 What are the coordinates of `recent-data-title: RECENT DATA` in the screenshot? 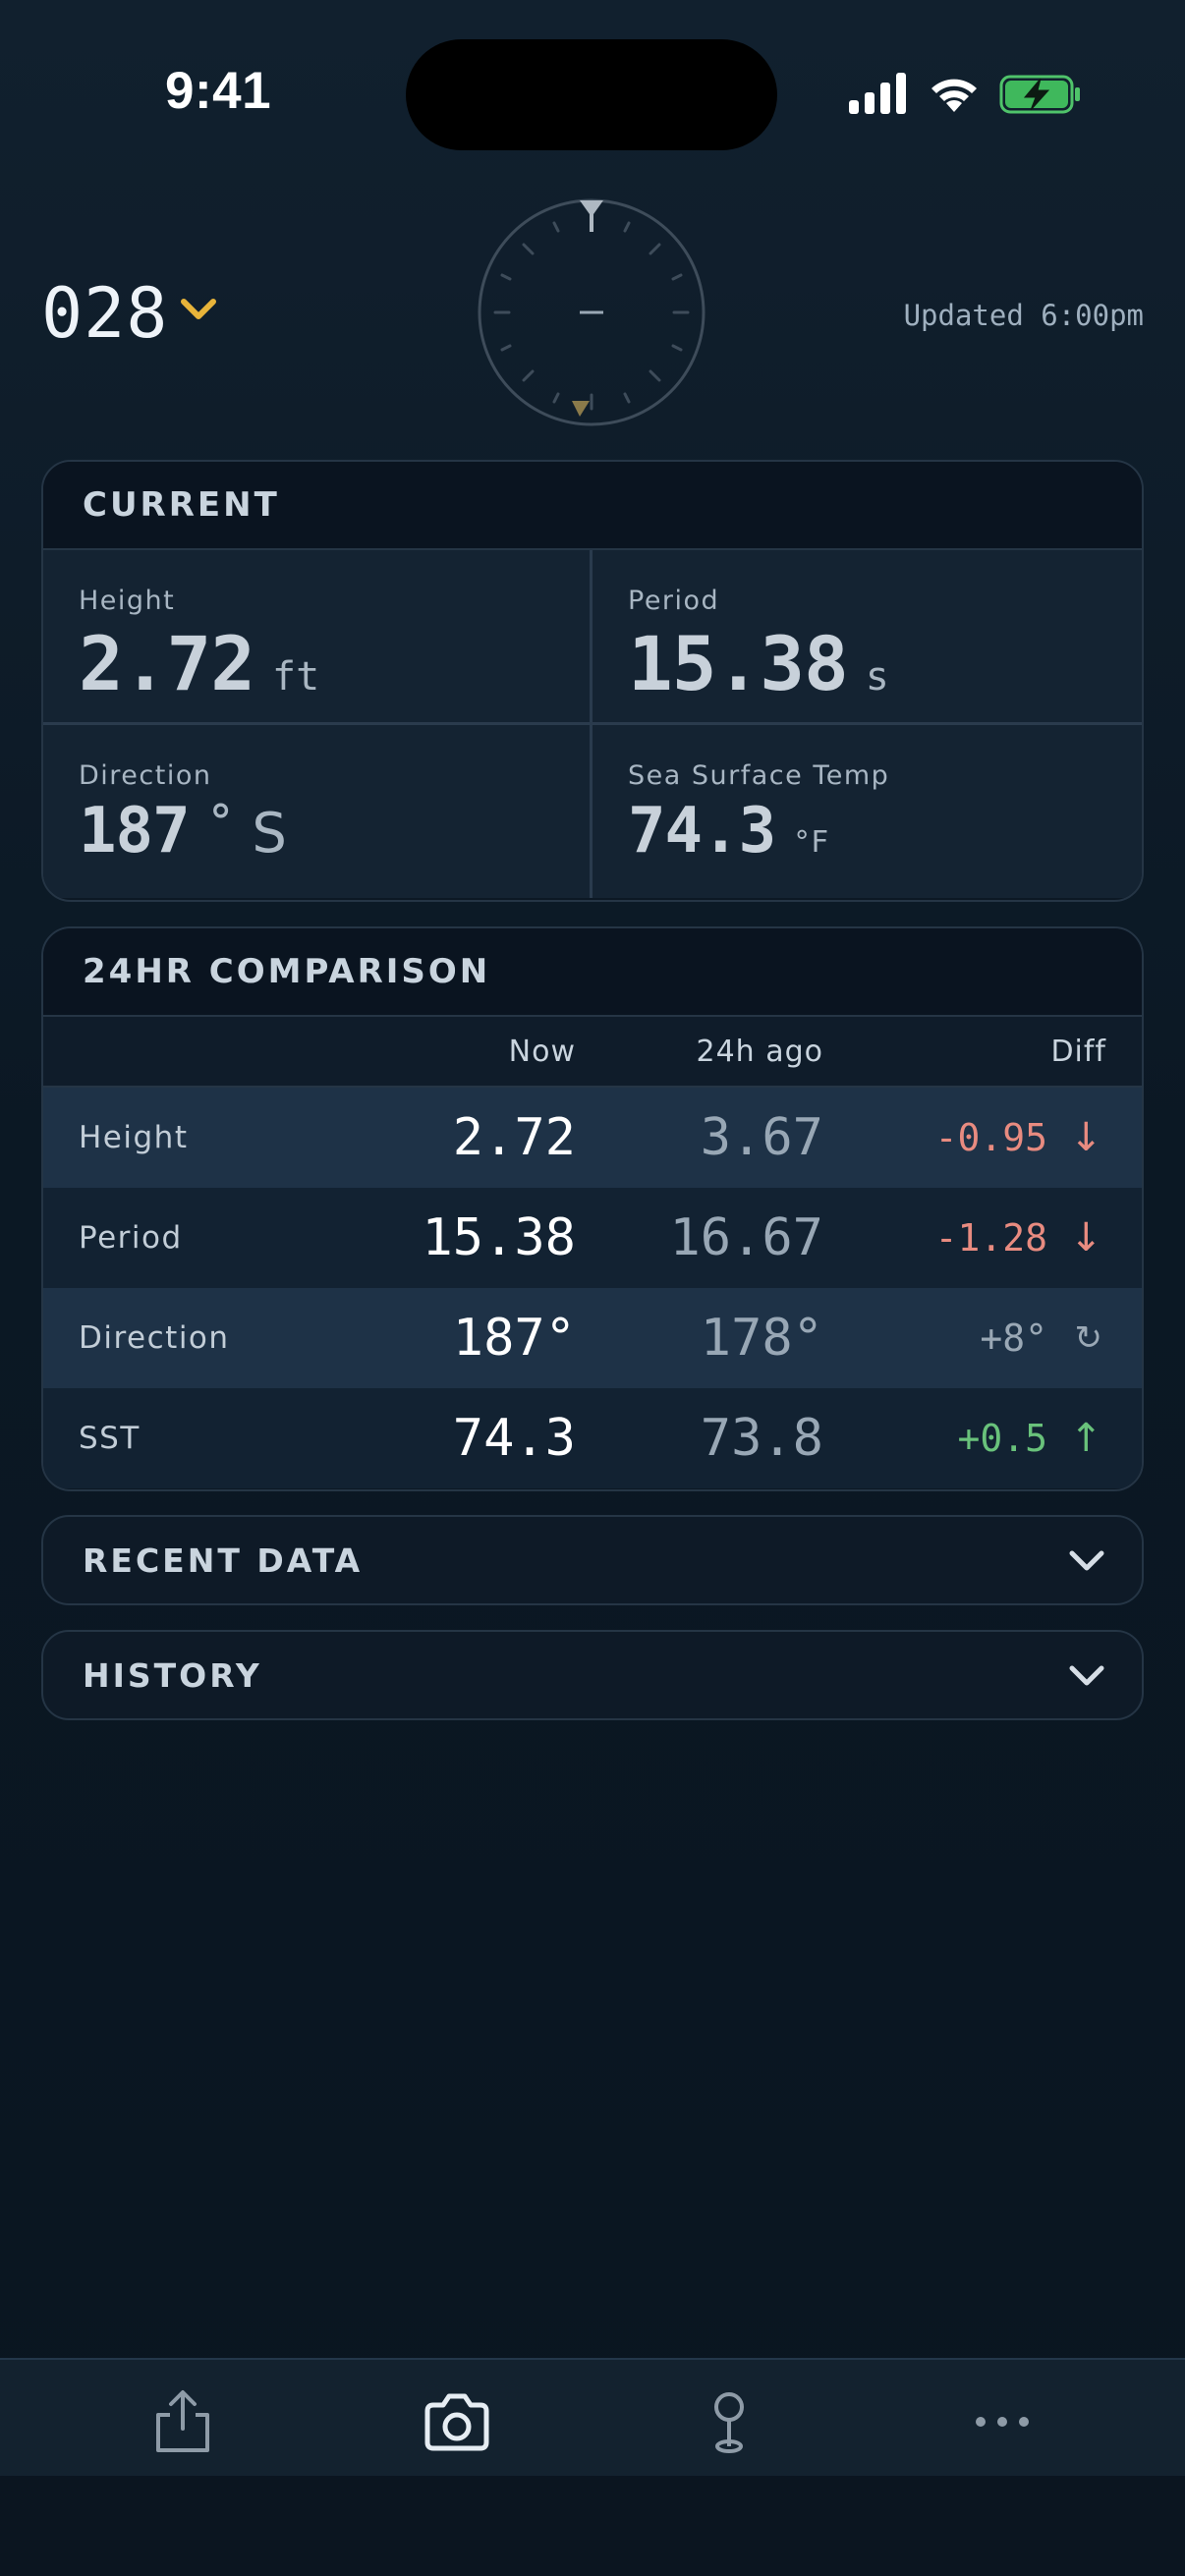 It's located at (224, 1560).